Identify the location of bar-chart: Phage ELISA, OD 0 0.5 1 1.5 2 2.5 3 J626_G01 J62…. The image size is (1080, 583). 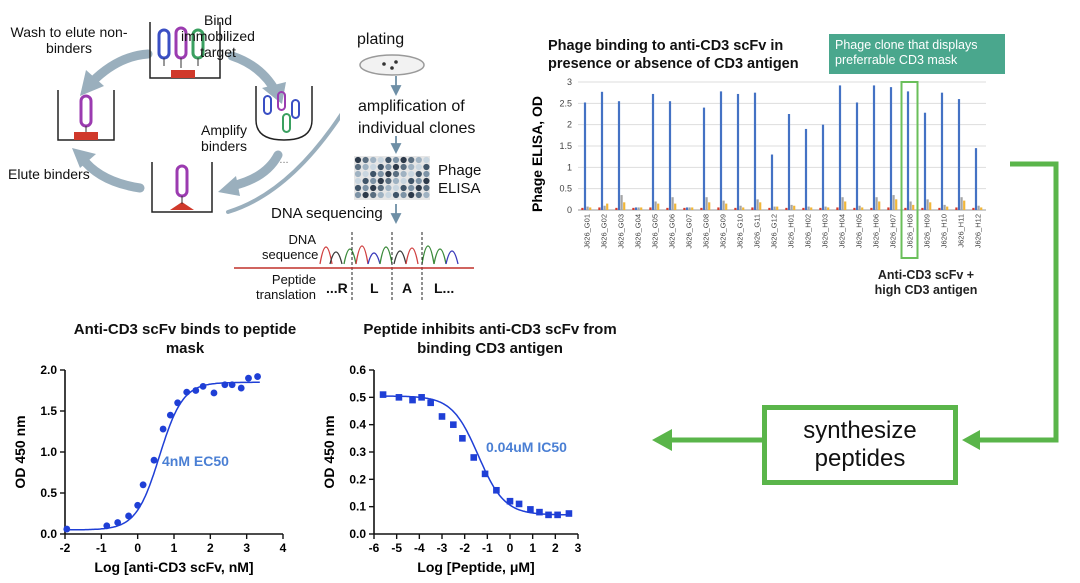
(757, 168).